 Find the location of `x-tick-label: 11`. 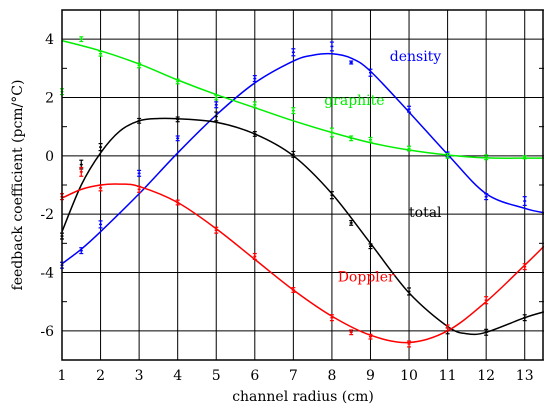

x-tick-label: 11 is located at coordinates (448, 376).